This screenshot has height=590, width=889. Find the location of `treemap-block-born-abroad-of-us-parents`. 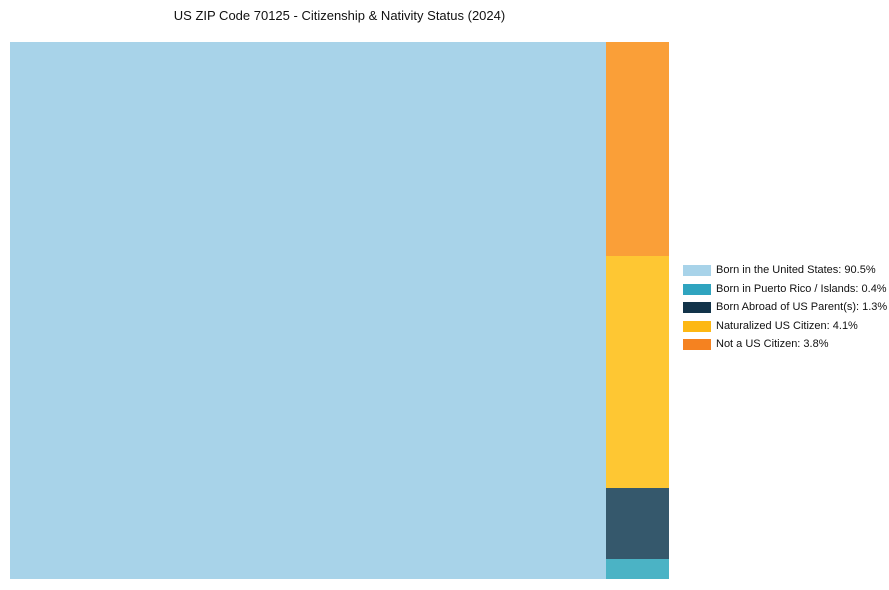

treemap-block-born-abroad-of-us-parents is located at coordinates (637, 523).